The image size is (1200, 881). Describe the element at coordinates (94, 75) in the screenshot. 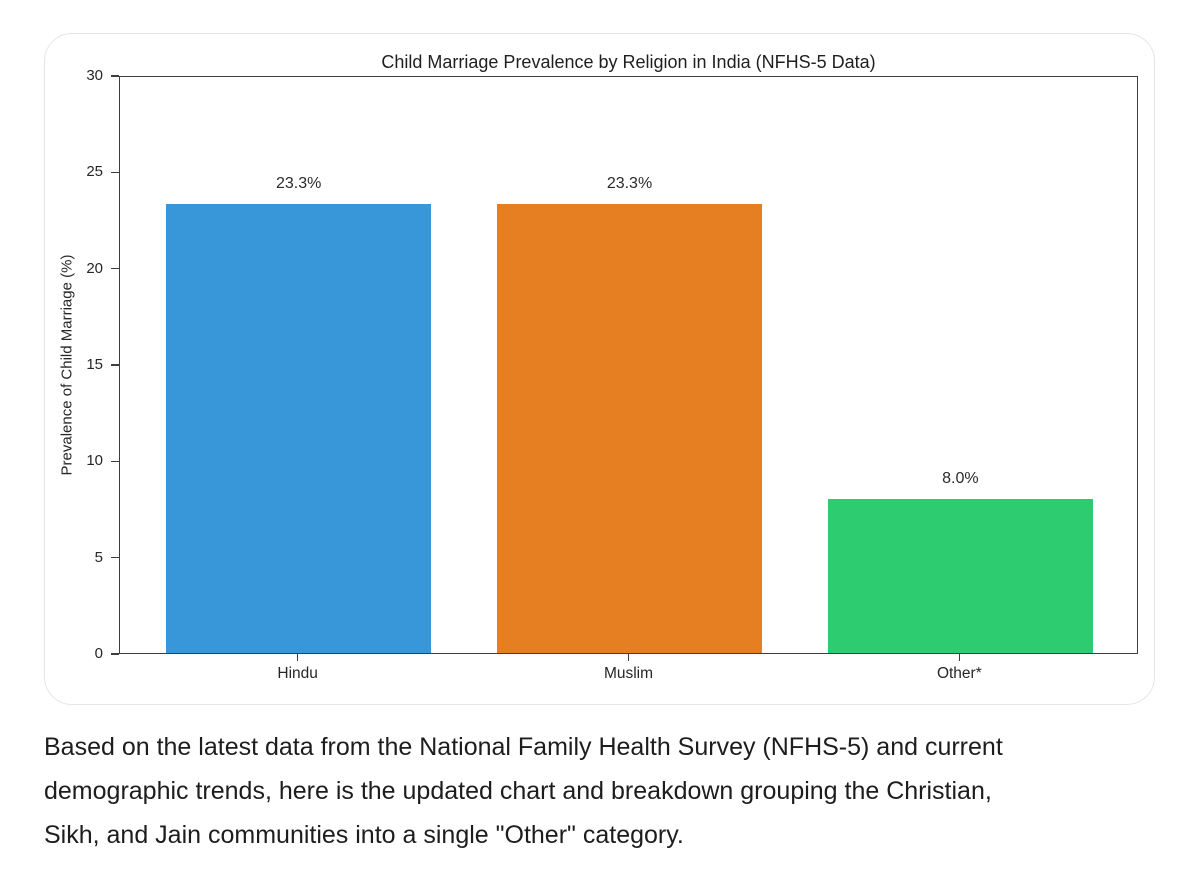

I see `y-tick-label: 30` at that location.